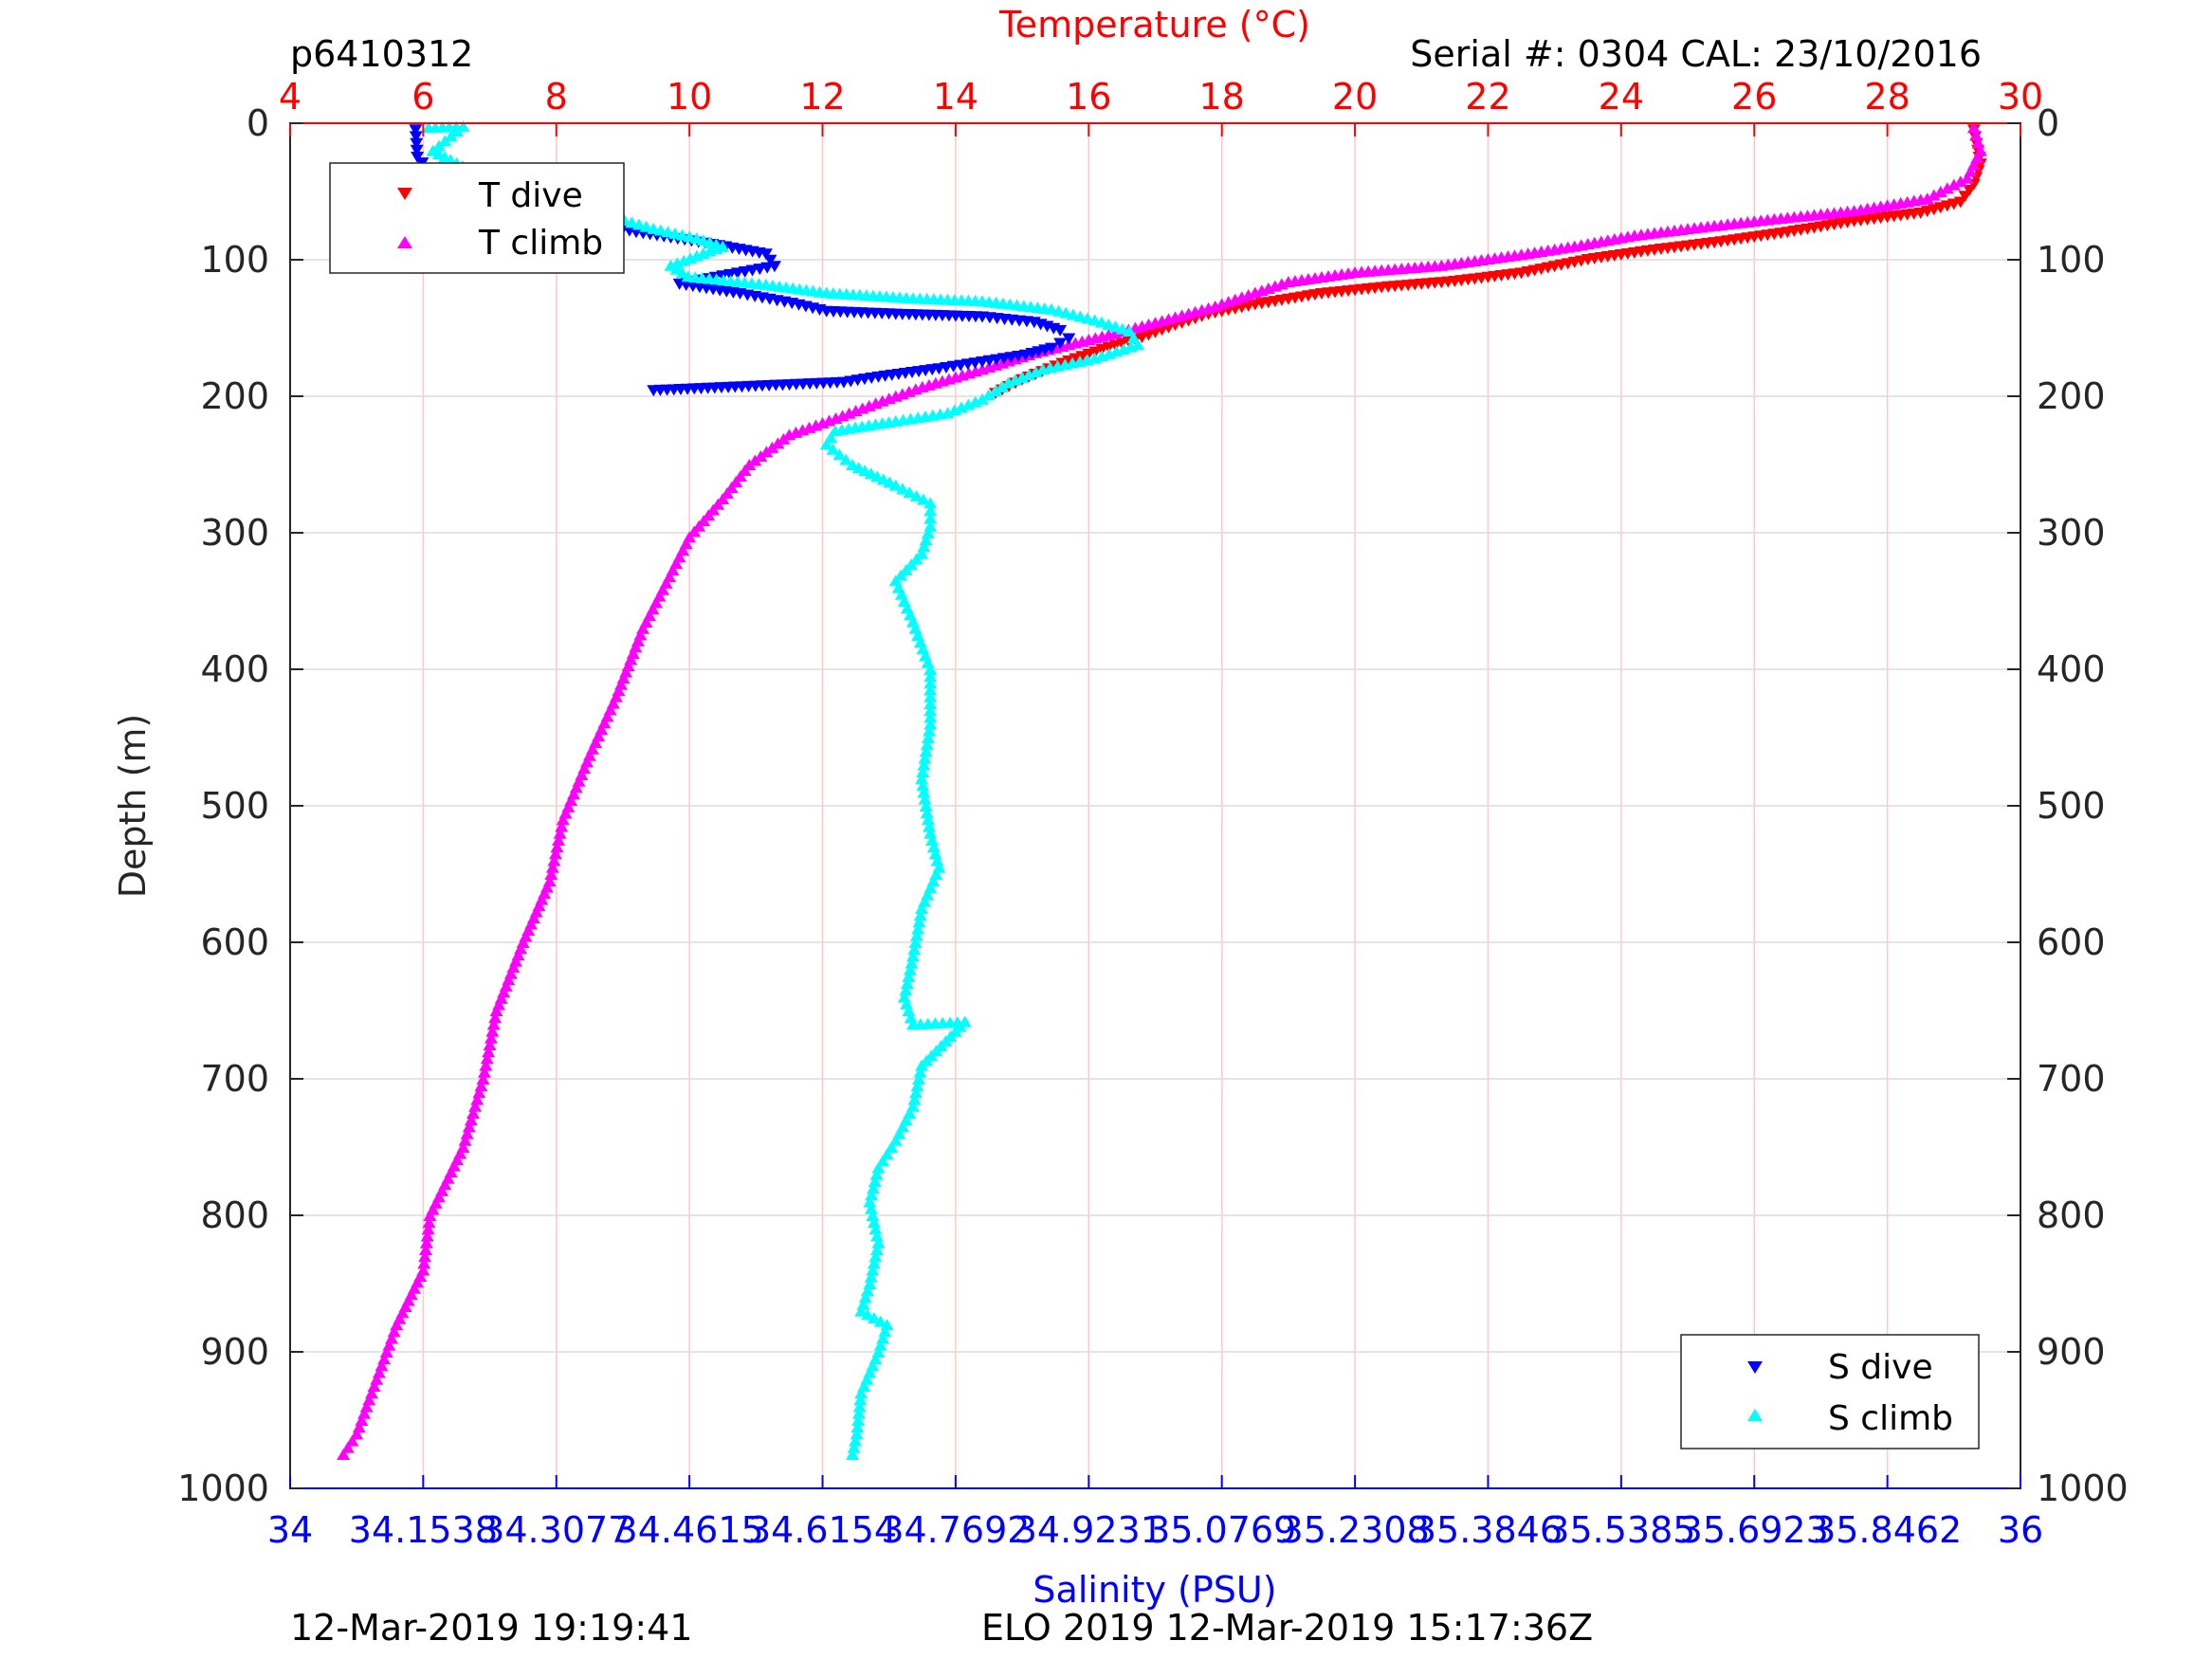 Image resolution: width=2212 pixels, height=1659 pixels. I want to click on depth-tick-label-left: 1000, so click(223, 1488).